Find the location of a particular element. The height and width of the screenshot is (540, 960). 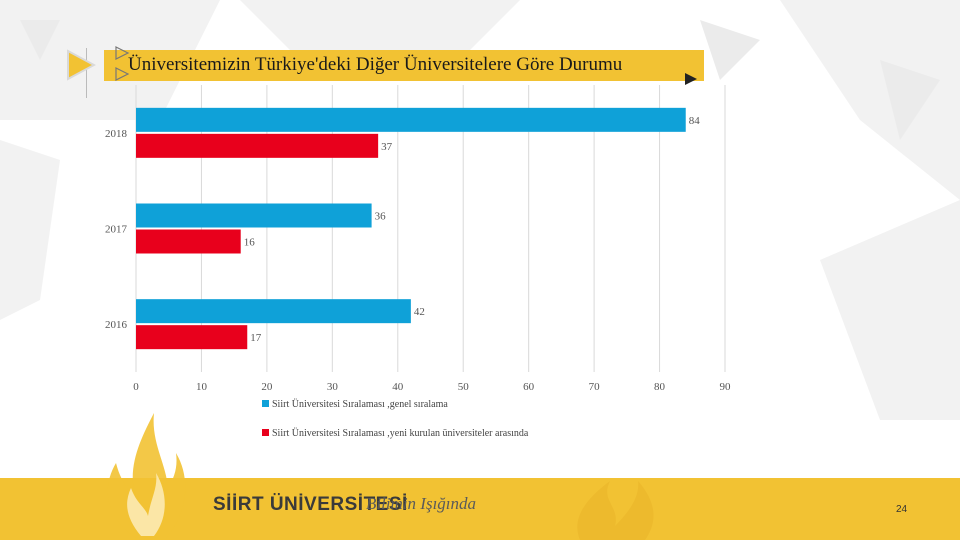

legend-swatch-red is located at coordinates (265, 432).